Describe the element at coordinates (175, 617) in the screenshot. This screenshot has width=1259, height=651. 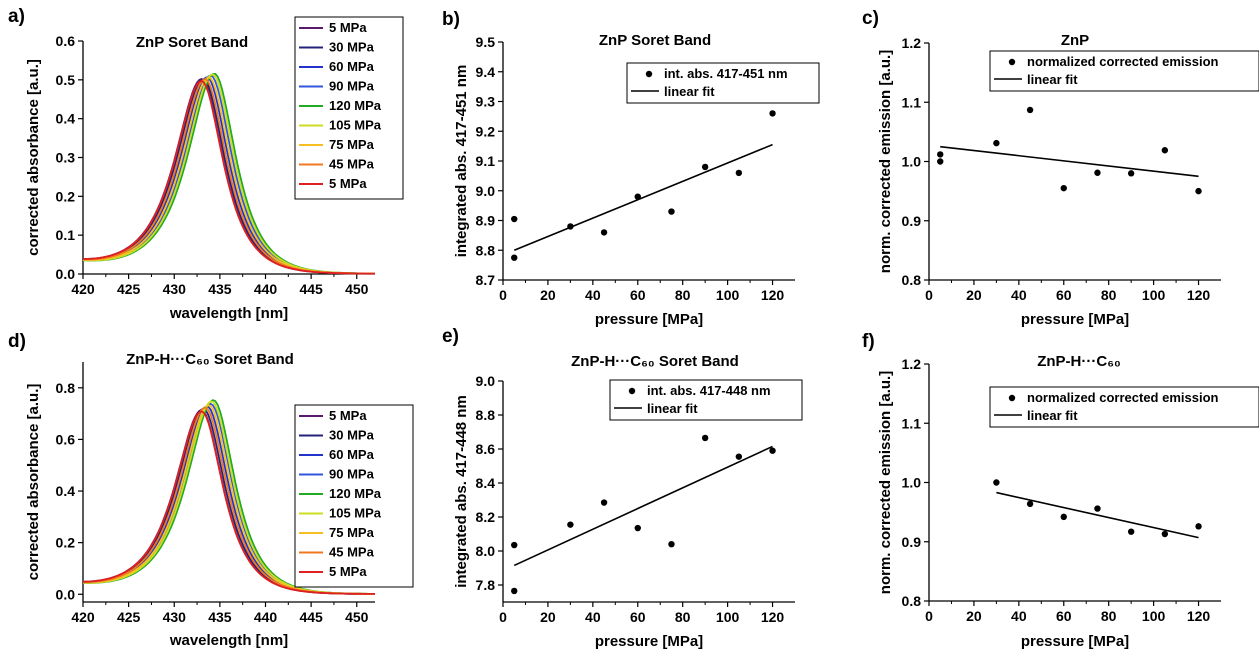
I see `x-tick-label: 430` at that location.